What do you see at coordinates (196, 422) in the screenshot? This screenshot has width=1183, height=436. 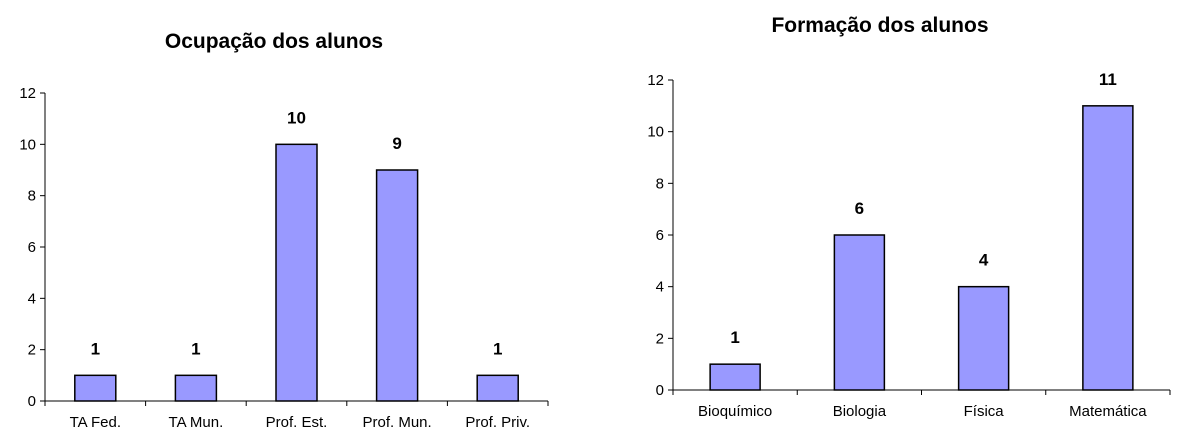 I see `category-label: TA Mun.` at bounding box center [196, 422].